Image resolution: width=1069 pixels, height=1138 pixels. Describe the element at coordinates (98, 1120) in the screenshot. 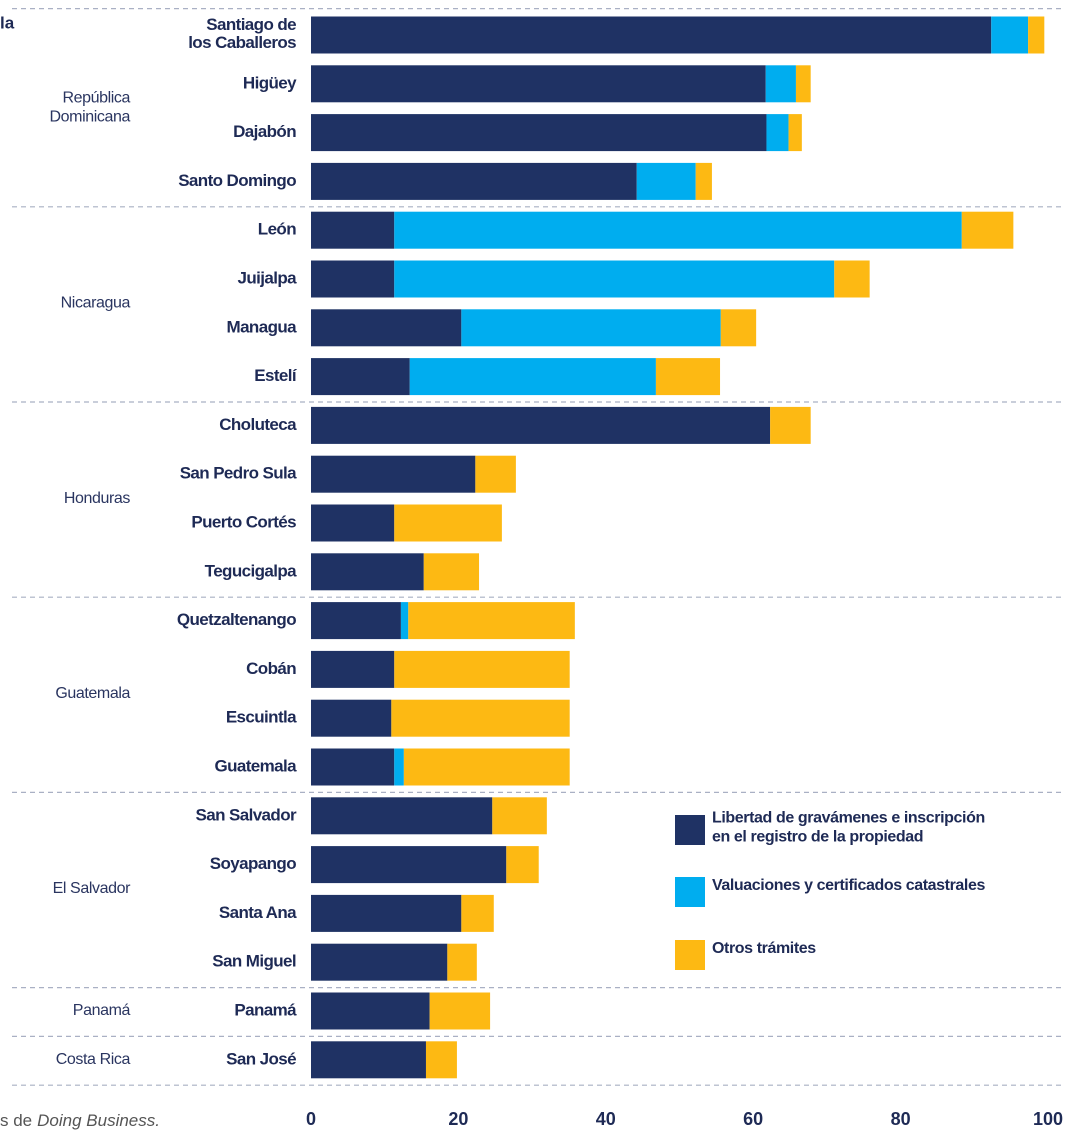

I see `source-emphasis: Doing Business.` at that location.